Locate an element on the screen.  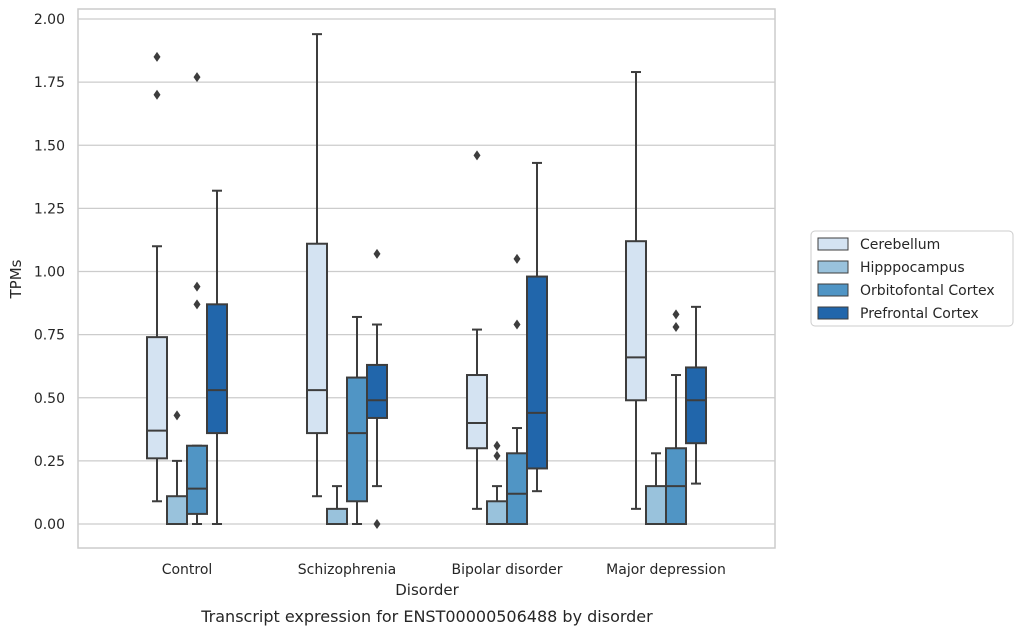
y-tick-label: 1.50 is located at coordinates (49, 146).